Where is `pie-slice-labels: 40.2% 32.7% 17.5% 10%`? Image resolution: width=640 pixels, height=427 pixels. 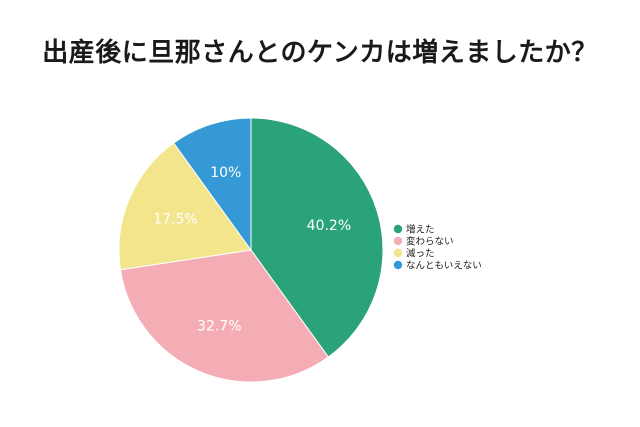 pie-slice-labels: 40.2% 32.7% 17.5% 10% is located at coordinates (252, 249).